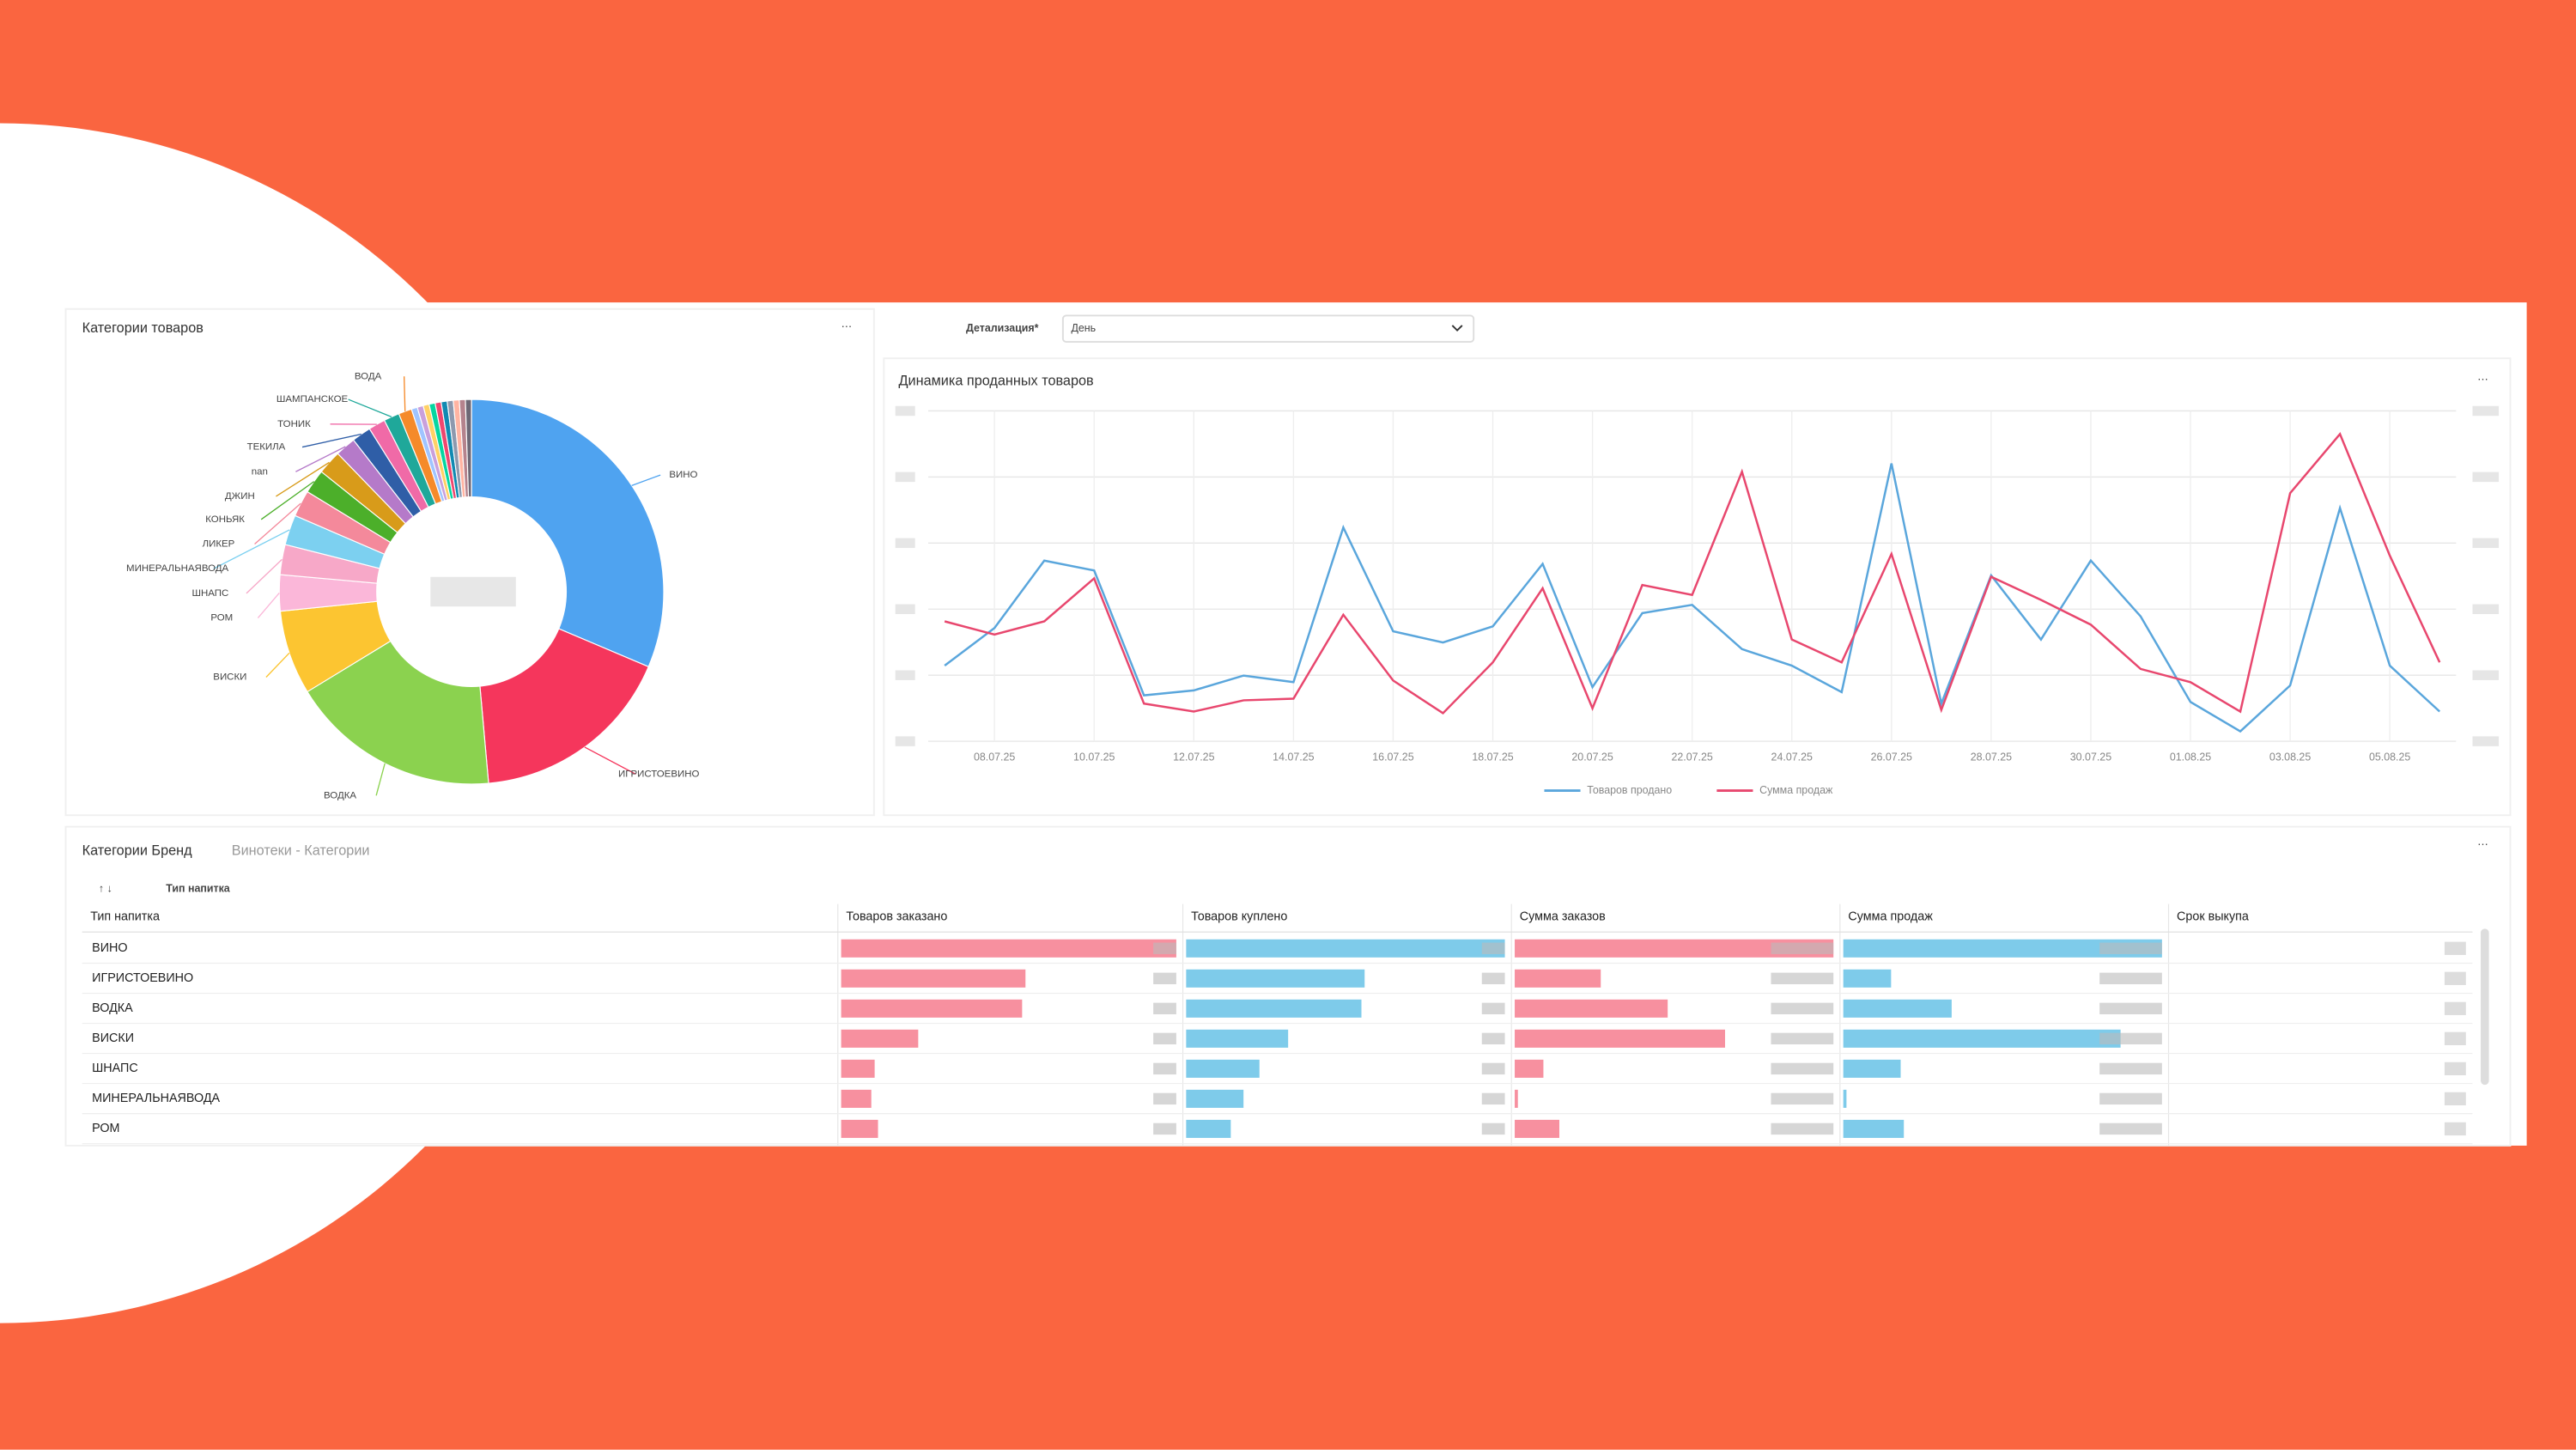 Image resolution: width=2576 pixels, height=1454 pixels. Describe the element at coordinates (1991, 757) in the screenshot. I see `x-tick-label: 28.07.25` at that location.